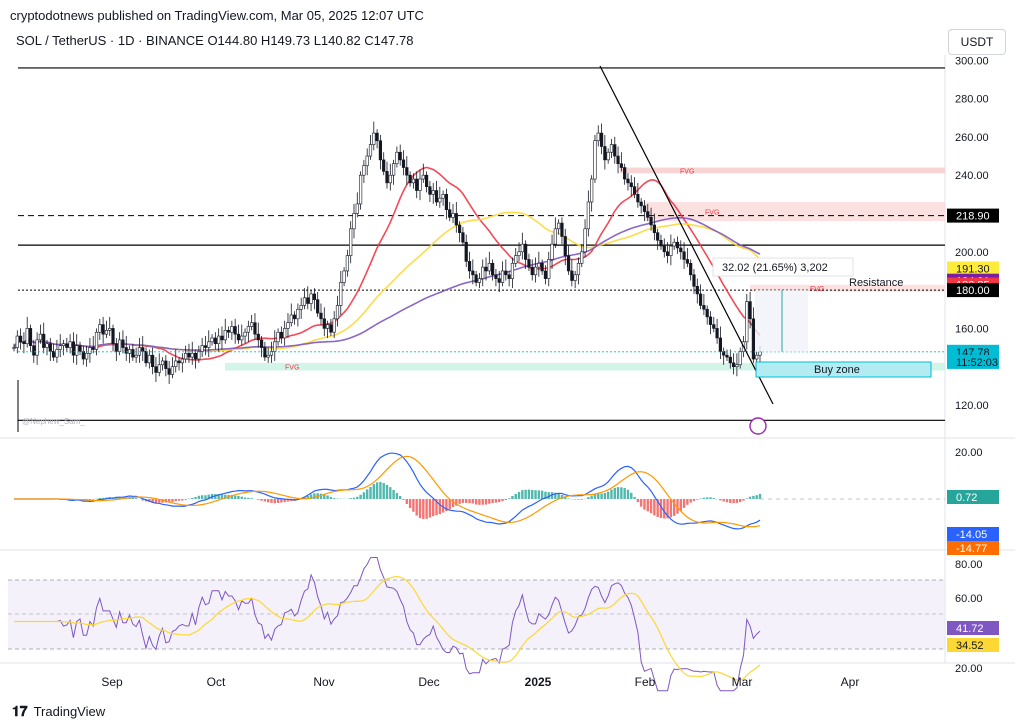  What do you see at coordinates (972, 100) in the screenshot?
I see `price-tick-label: 280.00` at bounding box center [972, 100].